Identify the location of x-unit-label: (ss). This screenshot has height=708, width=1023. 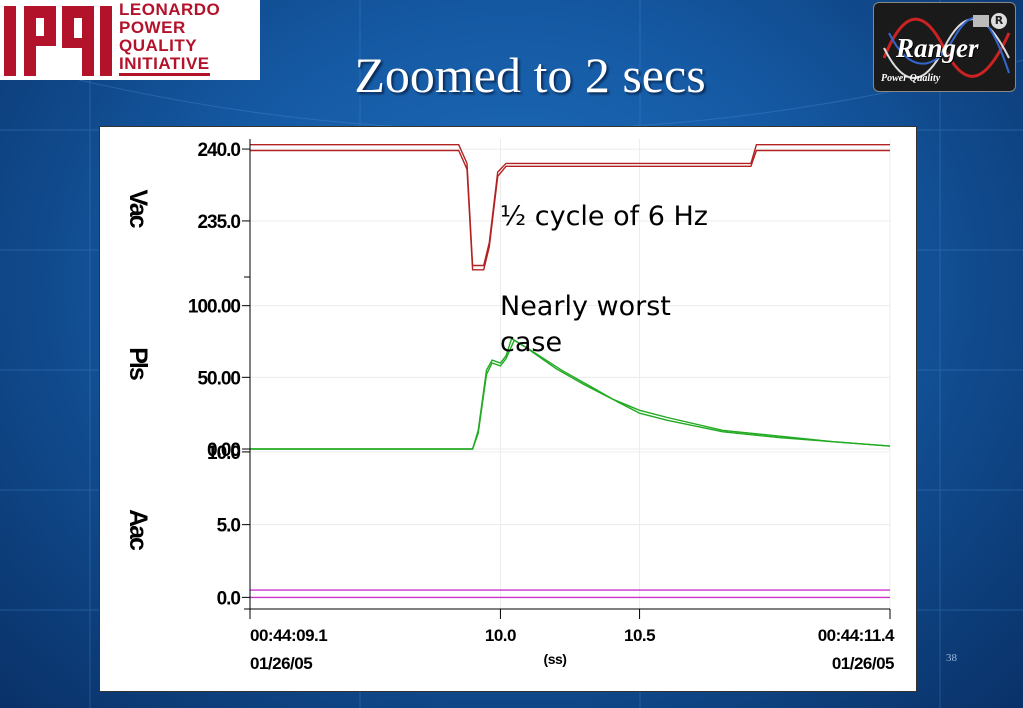
(555, 659).